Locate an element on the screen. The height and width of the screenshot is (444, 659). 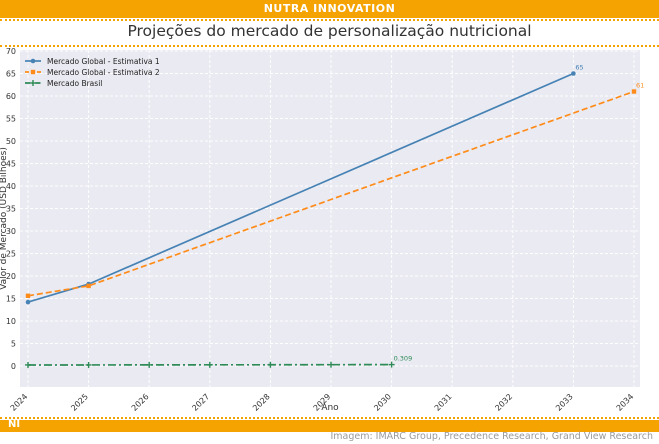
x-tick-label: 2027 is located at coordinates (200, 402).